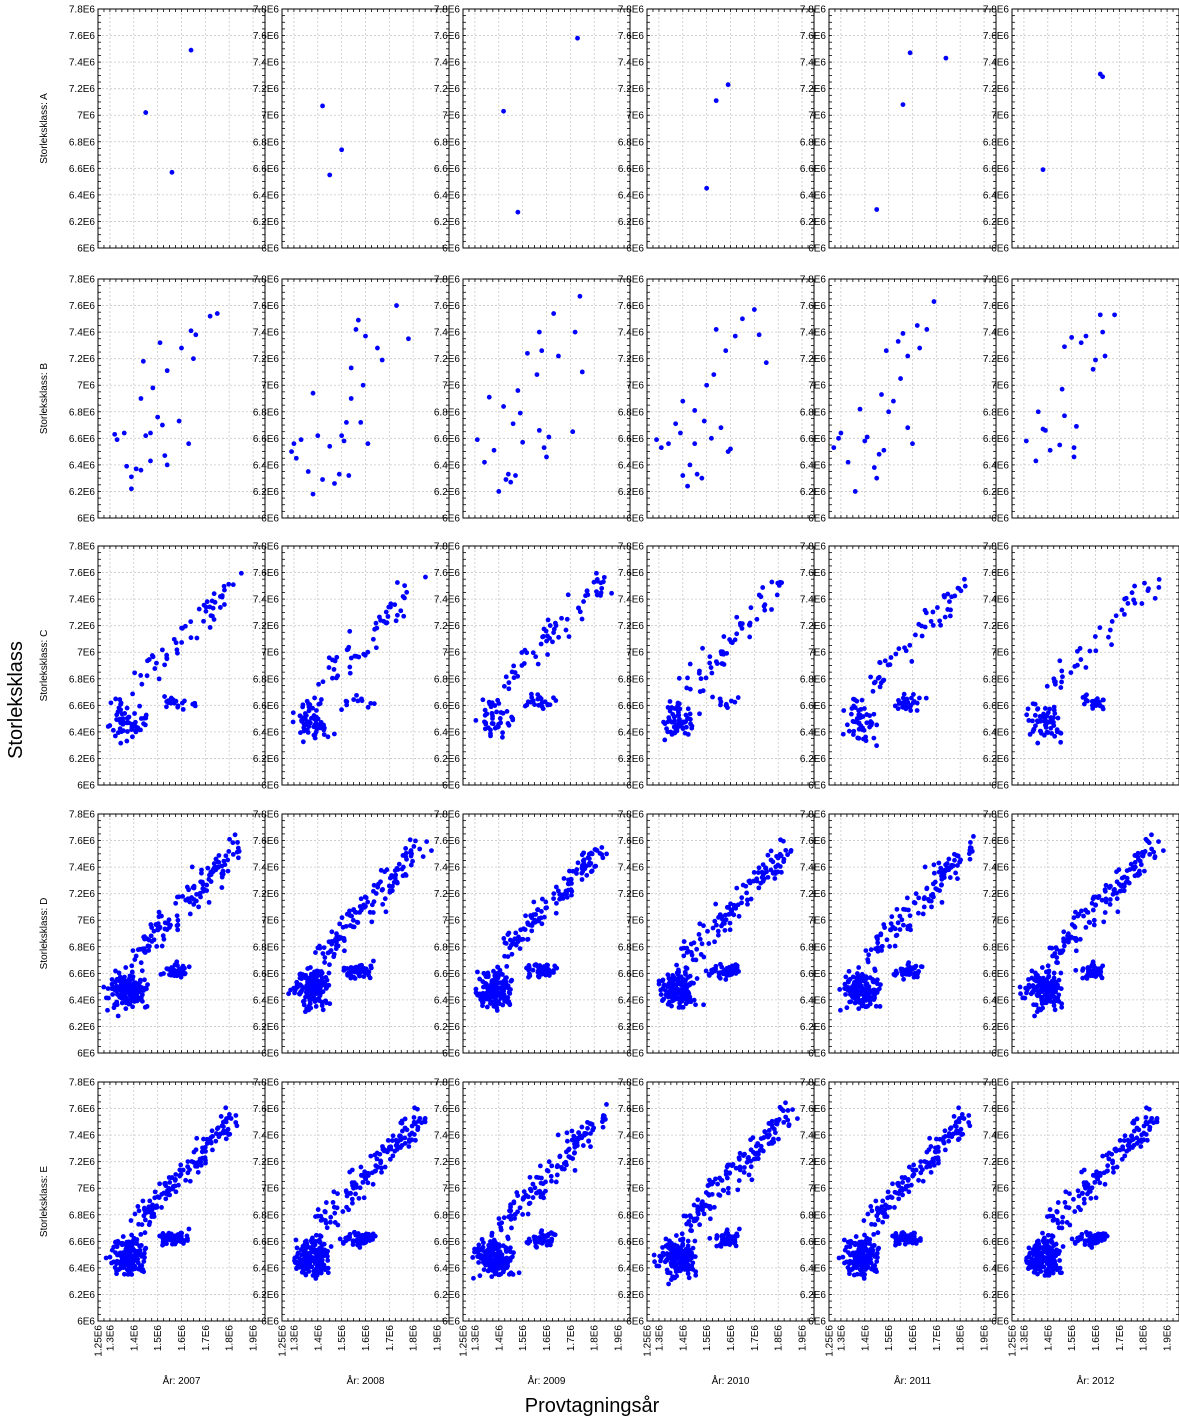  Describe the element at coordinates (631, 169) in the screenshot. I see `y-tick-label: 6.6E6` at that location.